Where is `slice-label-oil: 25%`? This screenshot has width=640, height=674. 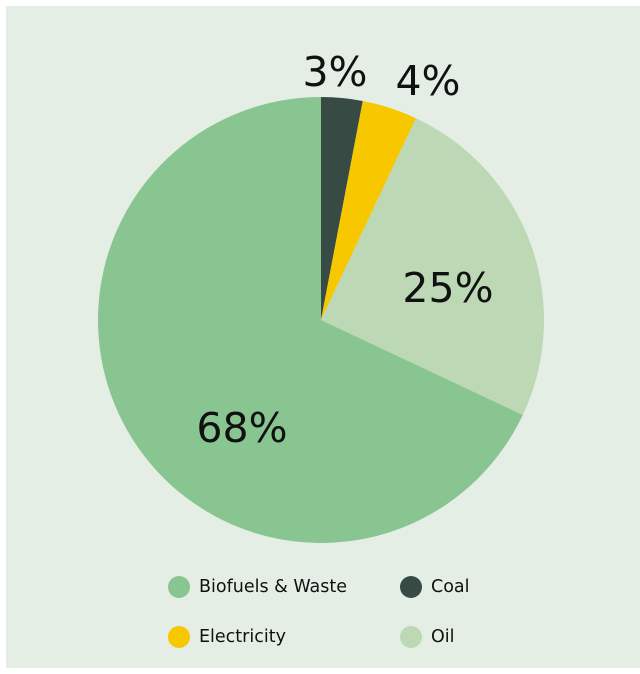 slice-label-oil: 25% is located at coordinates (447, 288).